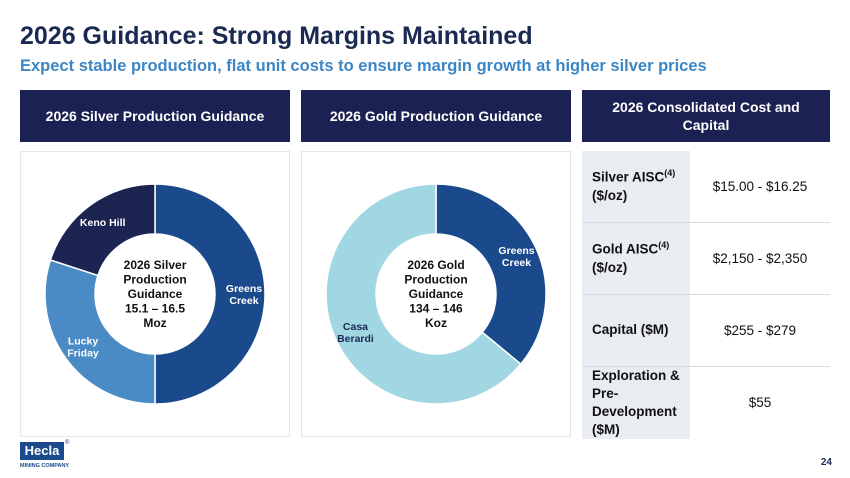 Image resolution: width=850 pixels, height=478 pixels. What do you see at coordinates (42, 451) in the screenshot?
I see `logo-mark: Hecla` at bounding box center [42, 451].